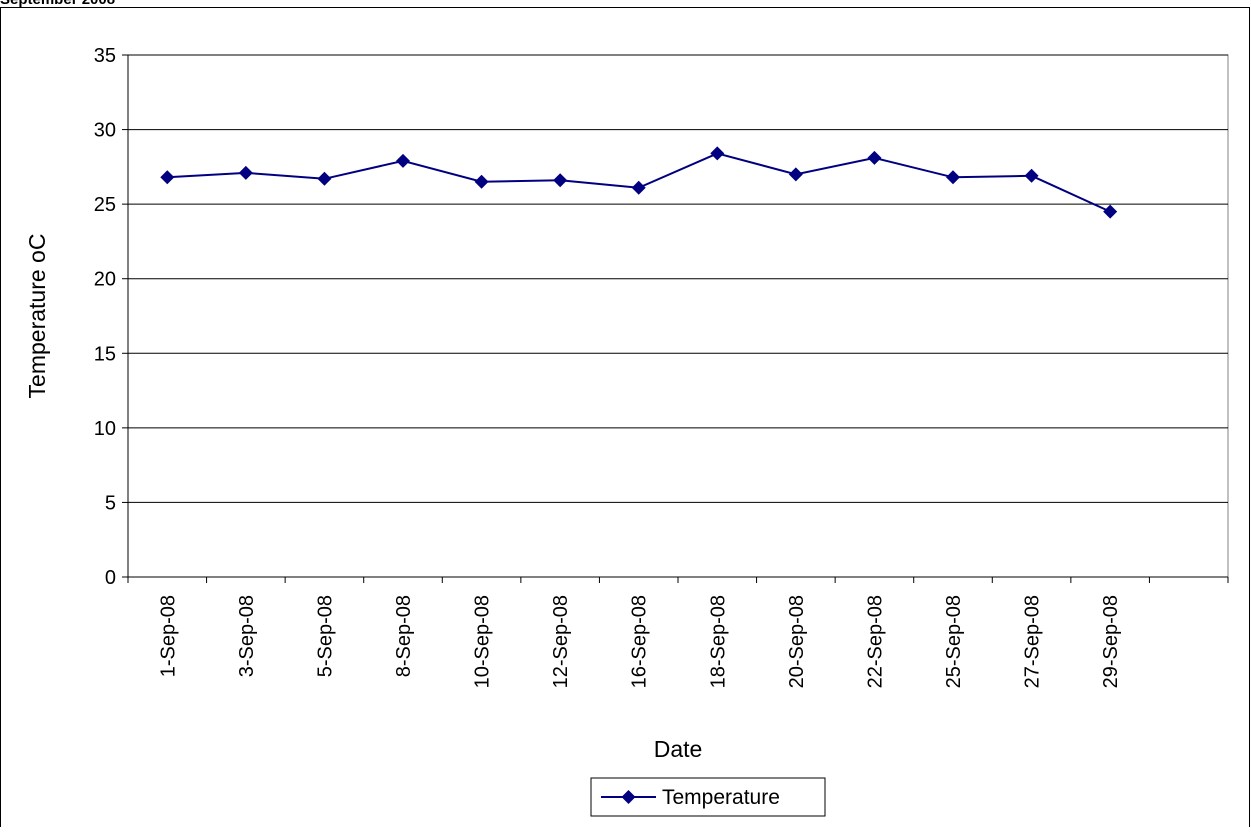  What do you see at coordinates (105, 131) in the screenshot?
I see `y-tick-label: 30` at bounding box center [105, 131].